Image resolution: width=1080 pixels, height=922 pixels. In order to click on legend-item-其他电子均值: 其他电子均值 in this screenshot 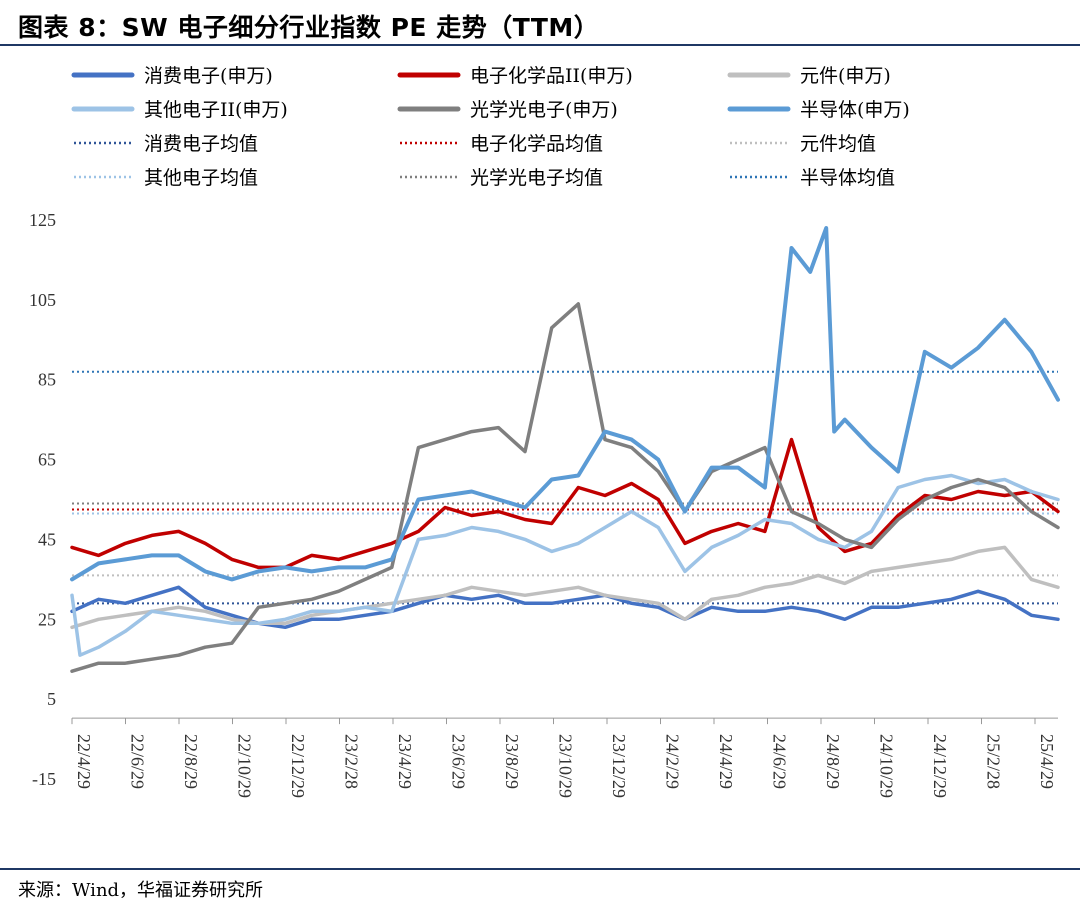, I will do `click(166, 178)`.